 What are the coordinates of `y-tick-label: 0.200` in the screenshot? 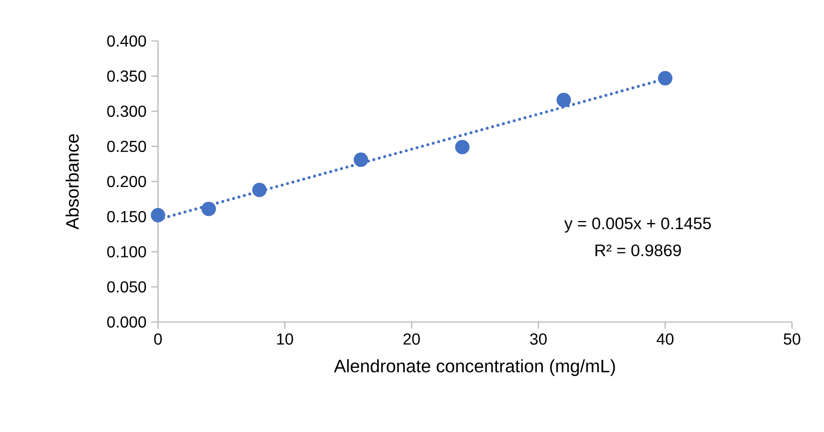 It's located at (126, 182).